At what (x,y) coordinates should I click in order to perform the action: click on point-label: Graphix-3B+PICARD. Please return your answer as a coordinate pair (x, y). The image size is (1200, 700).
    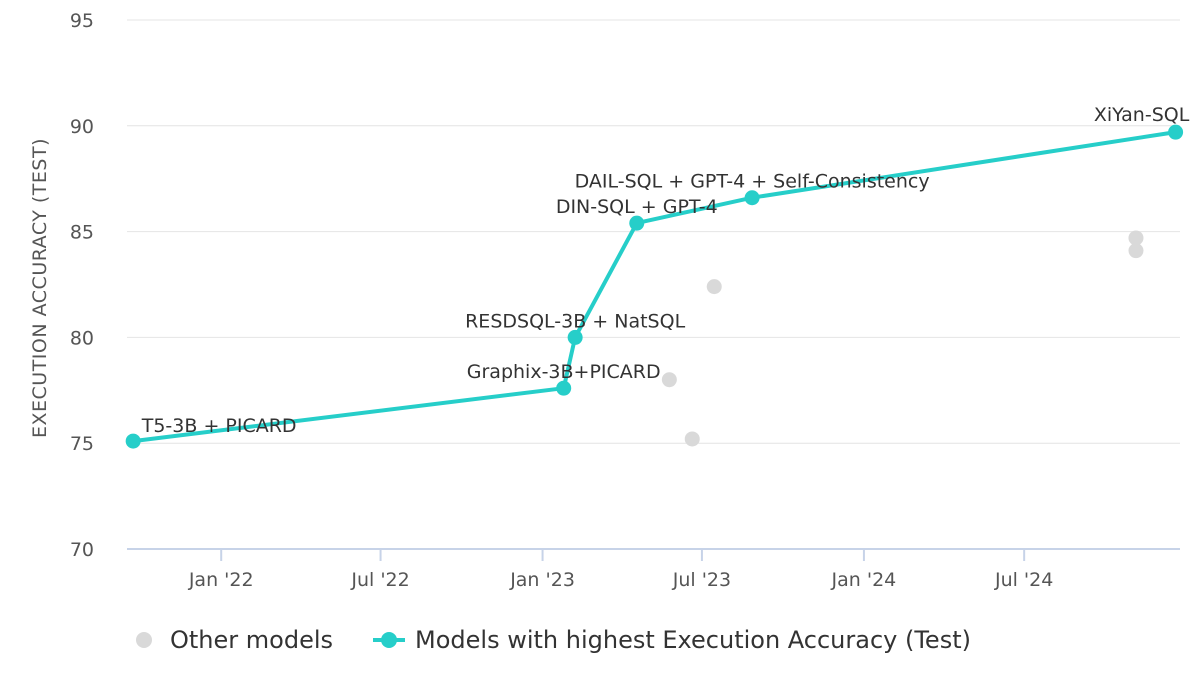
    Looking at the image, I should click on (564, 372).